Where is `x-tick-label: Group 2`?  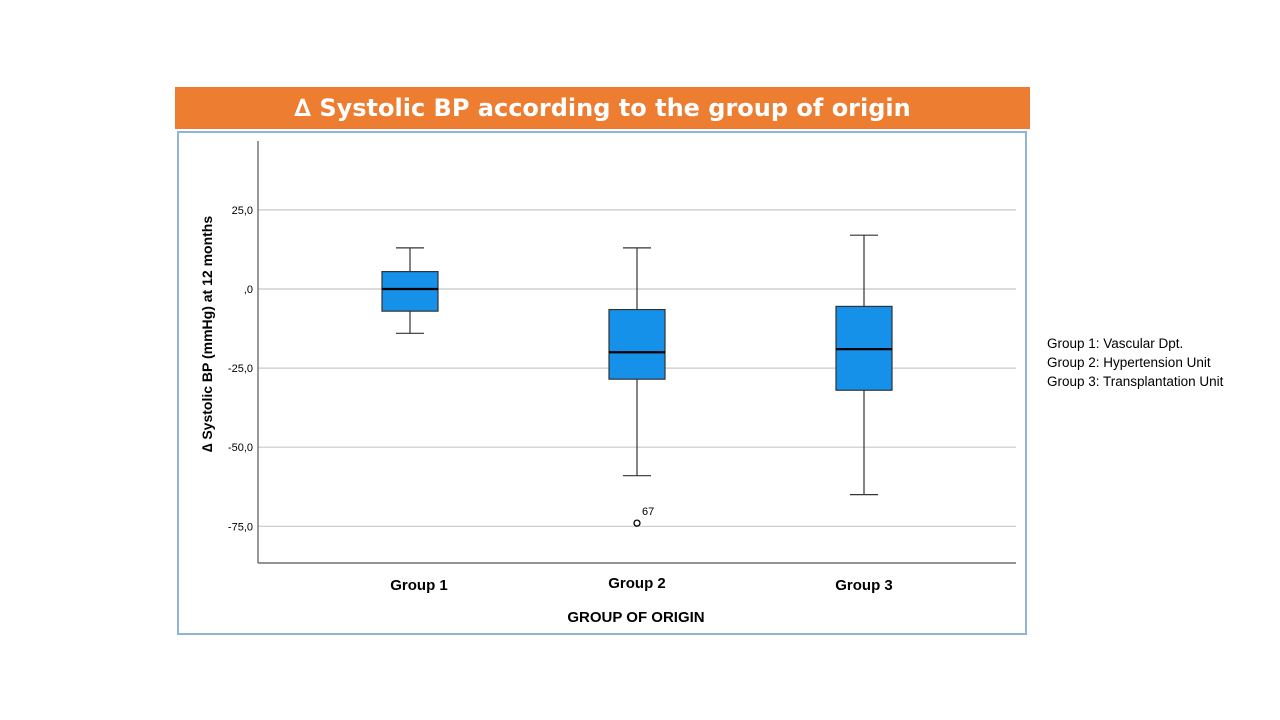 x-tick-label: Group 2 is located at coordinates (637, 583).